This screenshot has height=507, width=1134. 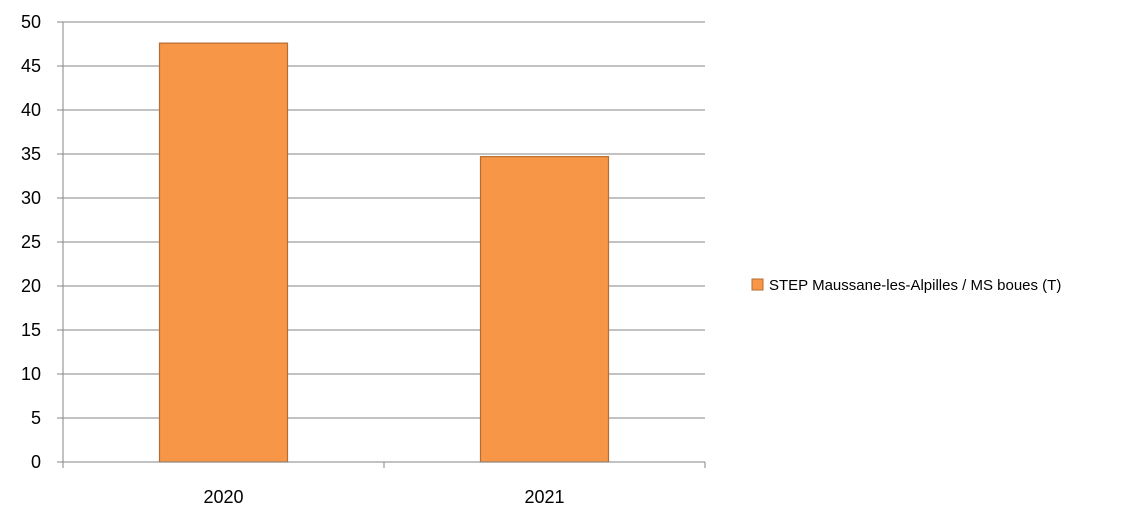 I want to click on y-tick-label: 20, so click(x=31, y=286).